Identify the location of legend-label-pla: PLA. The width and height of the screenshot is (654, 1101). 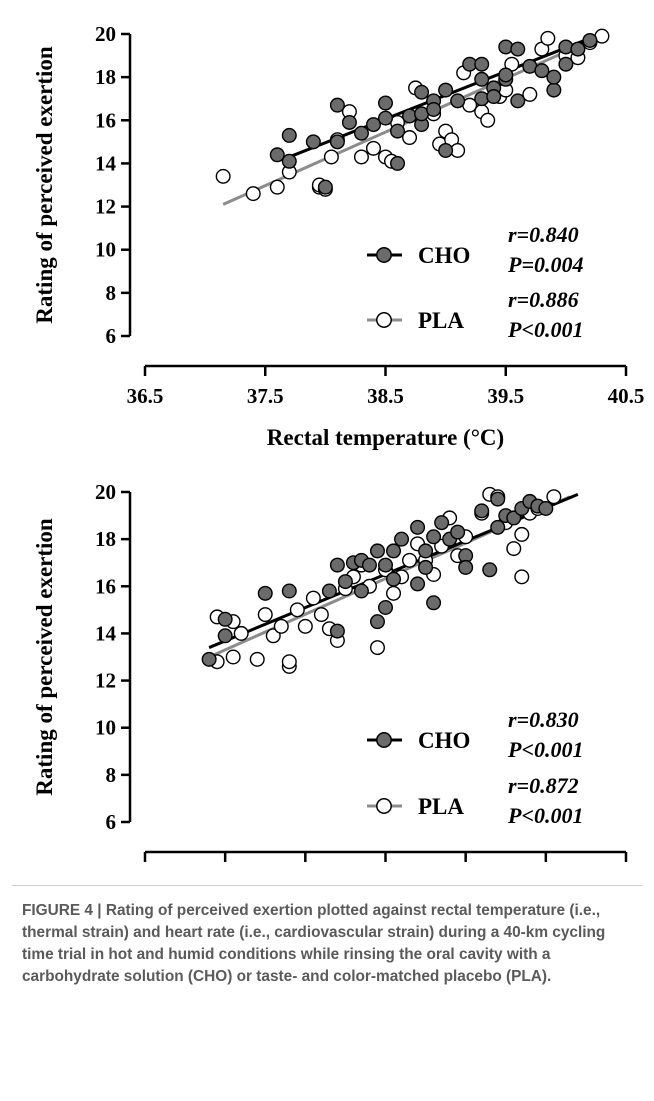
(441, 806).